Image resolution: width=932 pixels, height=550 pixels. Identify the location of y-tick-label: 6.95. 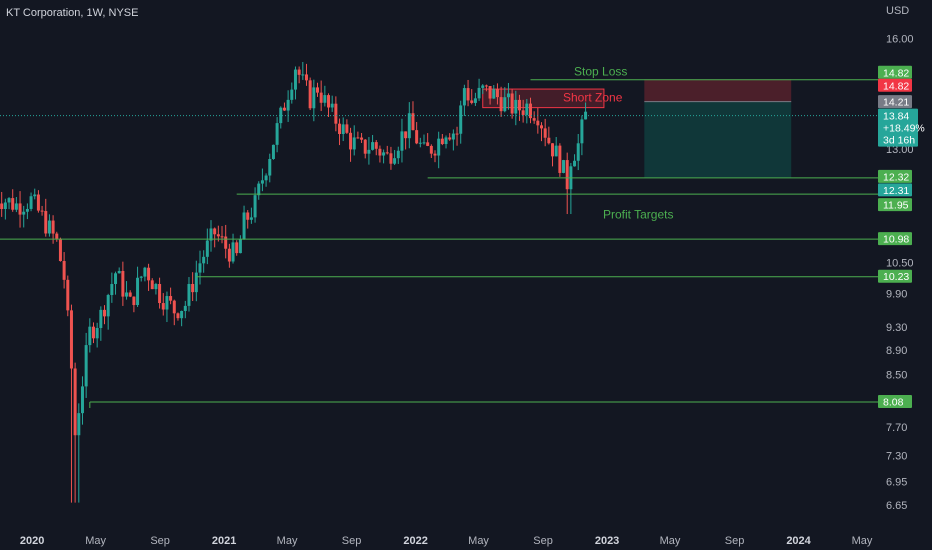
(896, 483).